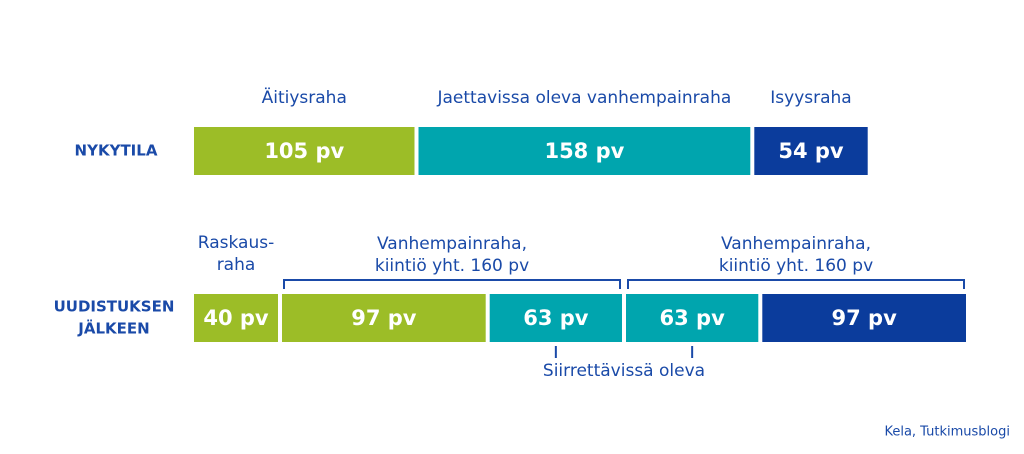  I want to click on segment-header: Jaettavissa oleva vanhempainraha, so click(584, 98).